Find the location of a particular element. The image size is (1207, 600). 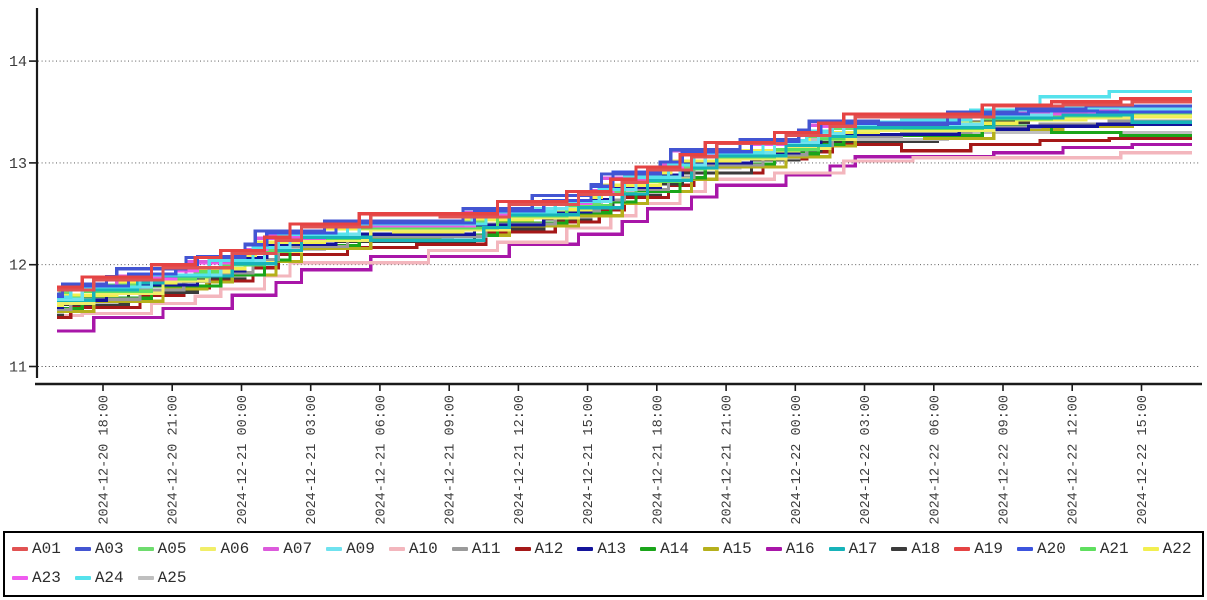

legend-item-A10: A10 is located at coordinates (413, 548).